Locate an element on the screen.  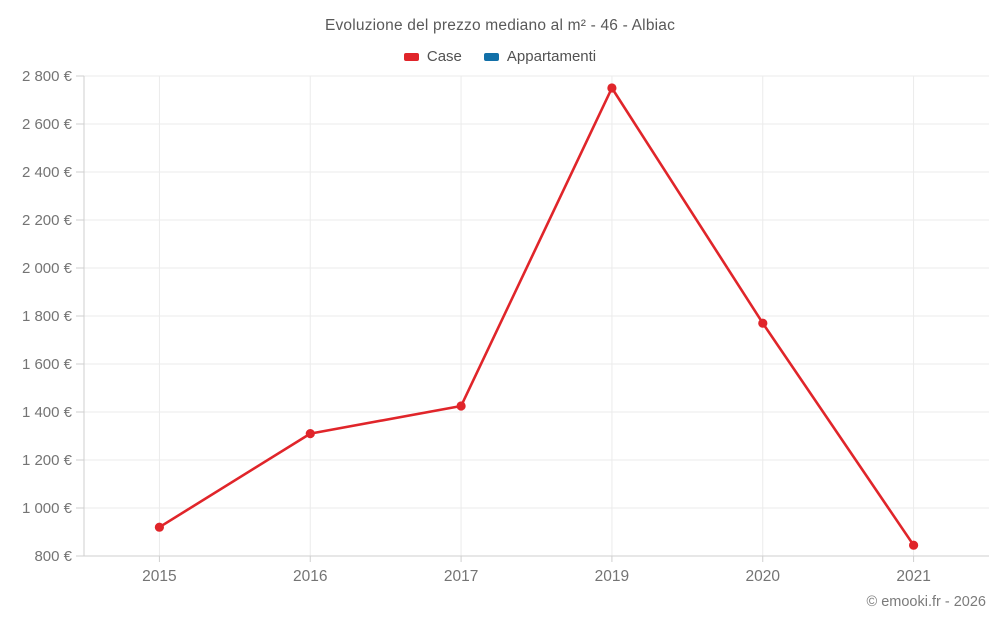
x-axis-tick-label: 2020 is located at coordinates (763, 576).